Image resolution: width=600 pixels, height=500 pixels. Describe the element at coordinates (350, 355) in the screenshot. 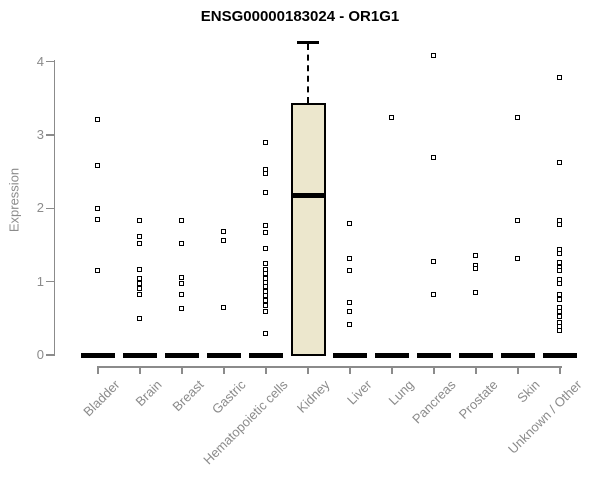

I see `zero-box-liver` at that location.